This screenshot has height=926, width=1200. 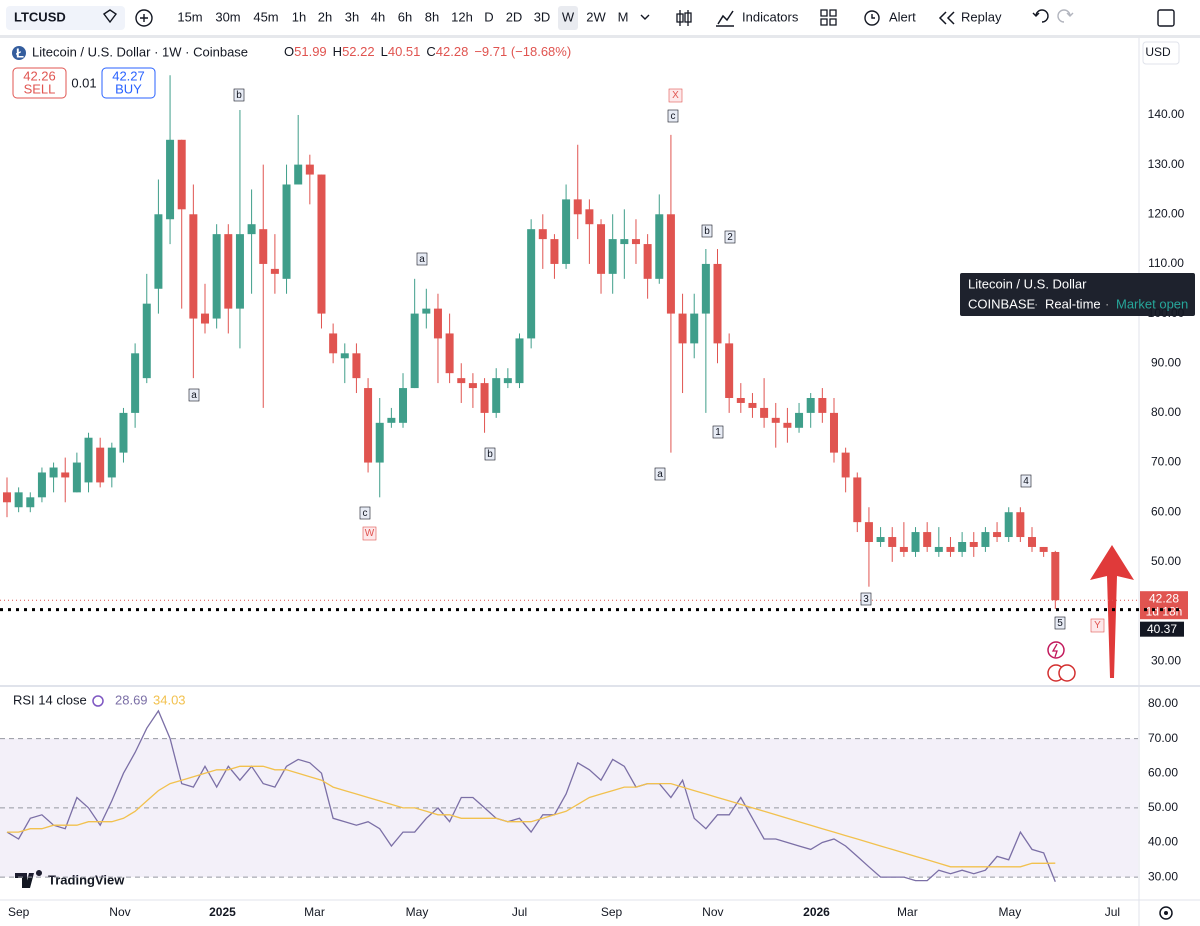 I want to click on interval: 2D, so click(x=514, y=16).